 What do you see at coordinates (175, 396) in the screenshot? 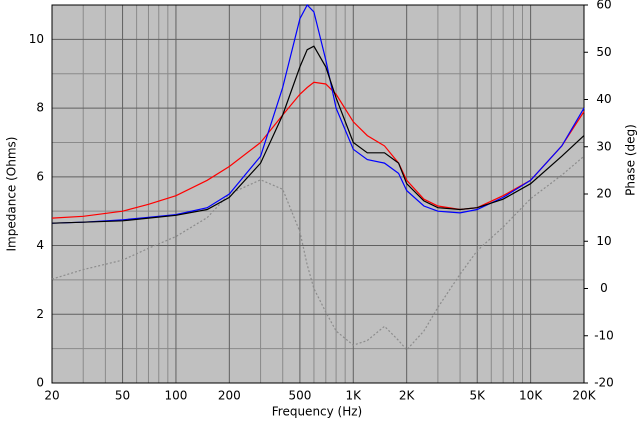
I see `x-tick-label: 100` at bounding box center [175, 396].